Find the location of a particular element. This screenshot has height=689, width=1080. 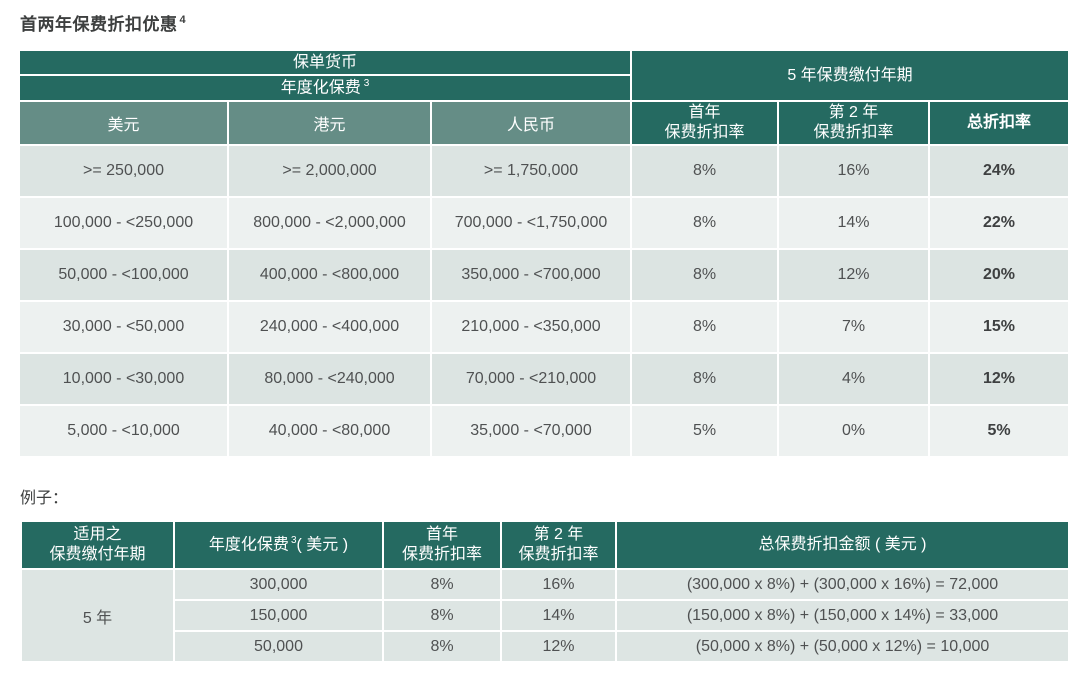

year2-rate-cell: 7% is located at coordinates (853, 327).